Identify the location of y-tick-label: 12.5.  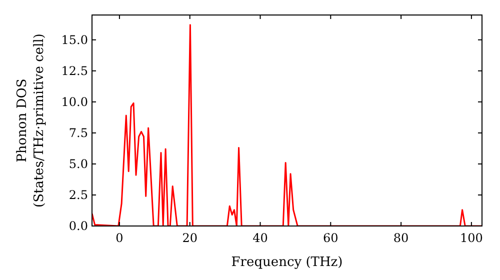
(74, 71).